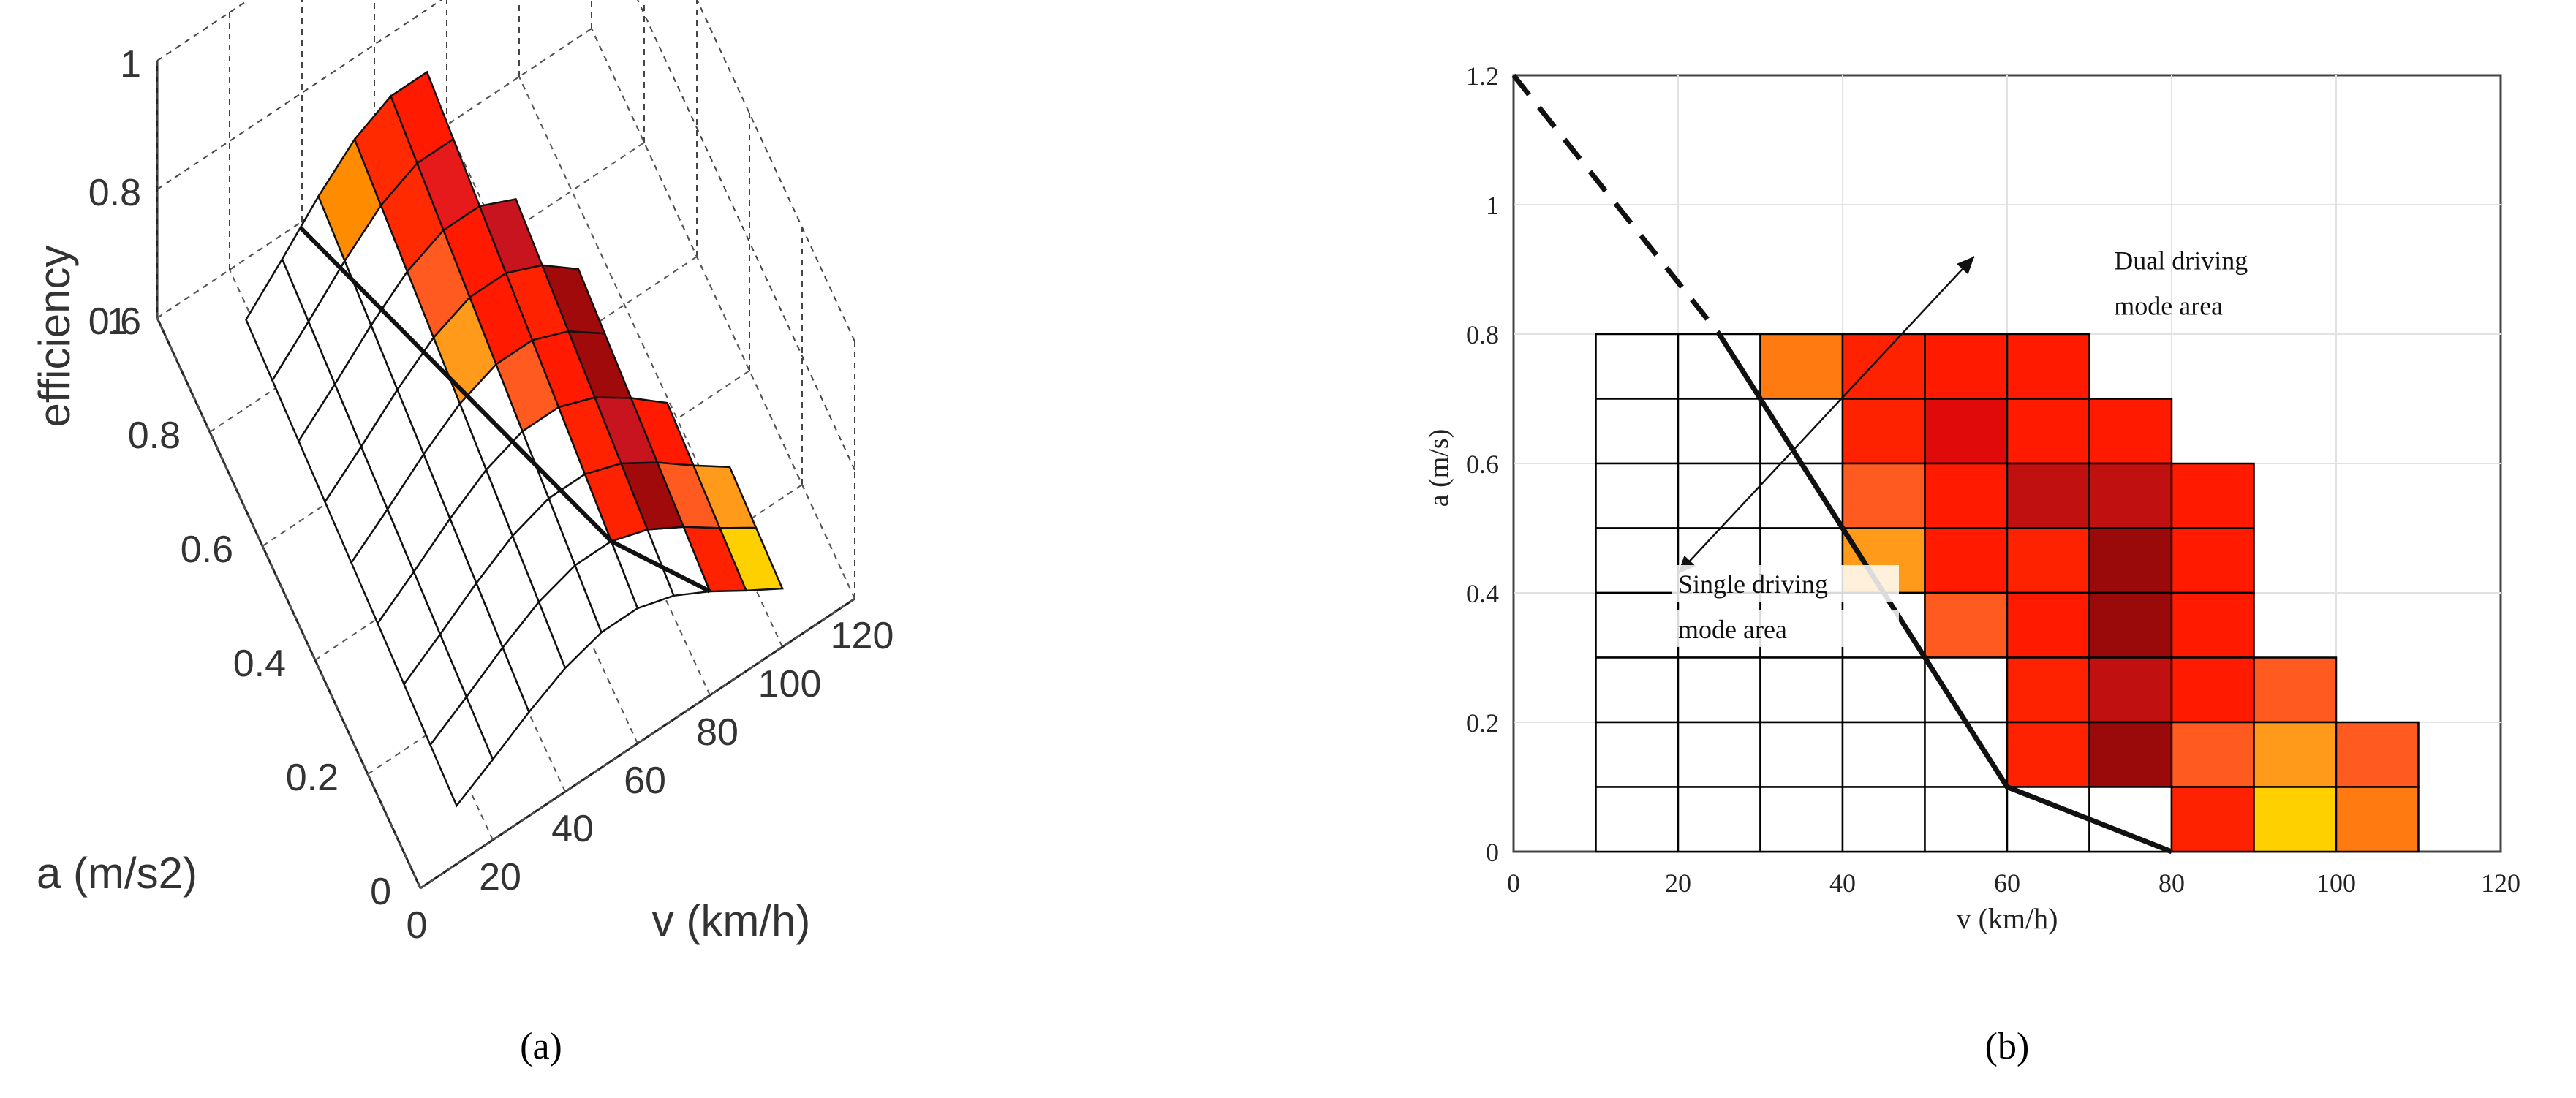 The image size is (2576, 1098). What do you see at coordinates (1678, 883) in the screenshot?
I see `b-x-tick-label: 20` at bounding box center [1678, 883].